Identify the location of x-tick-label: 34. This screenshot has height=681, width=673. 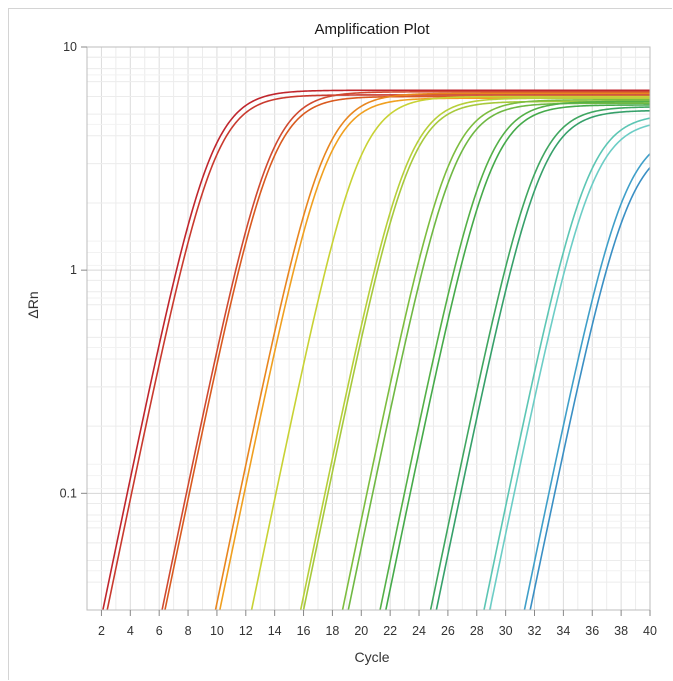
(563, 631).